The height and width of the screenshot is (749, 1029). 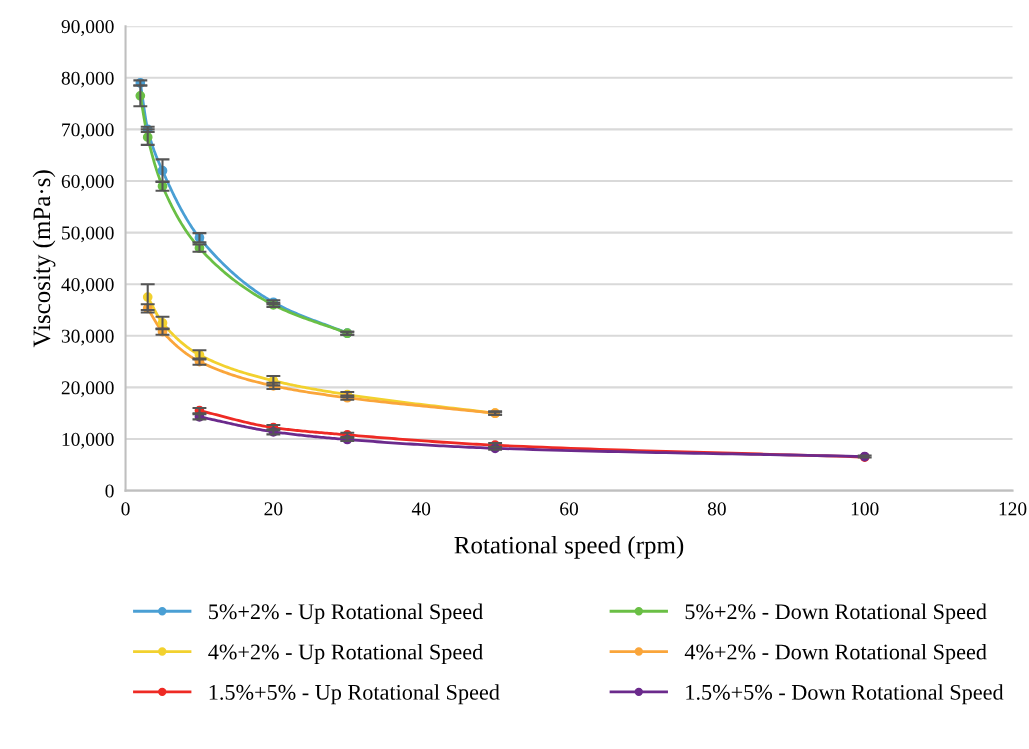 What do you see at coordinates (88, 440) in the screenshot?
I see `y-tick-label: 10,000` at bounding box center [88, 440].